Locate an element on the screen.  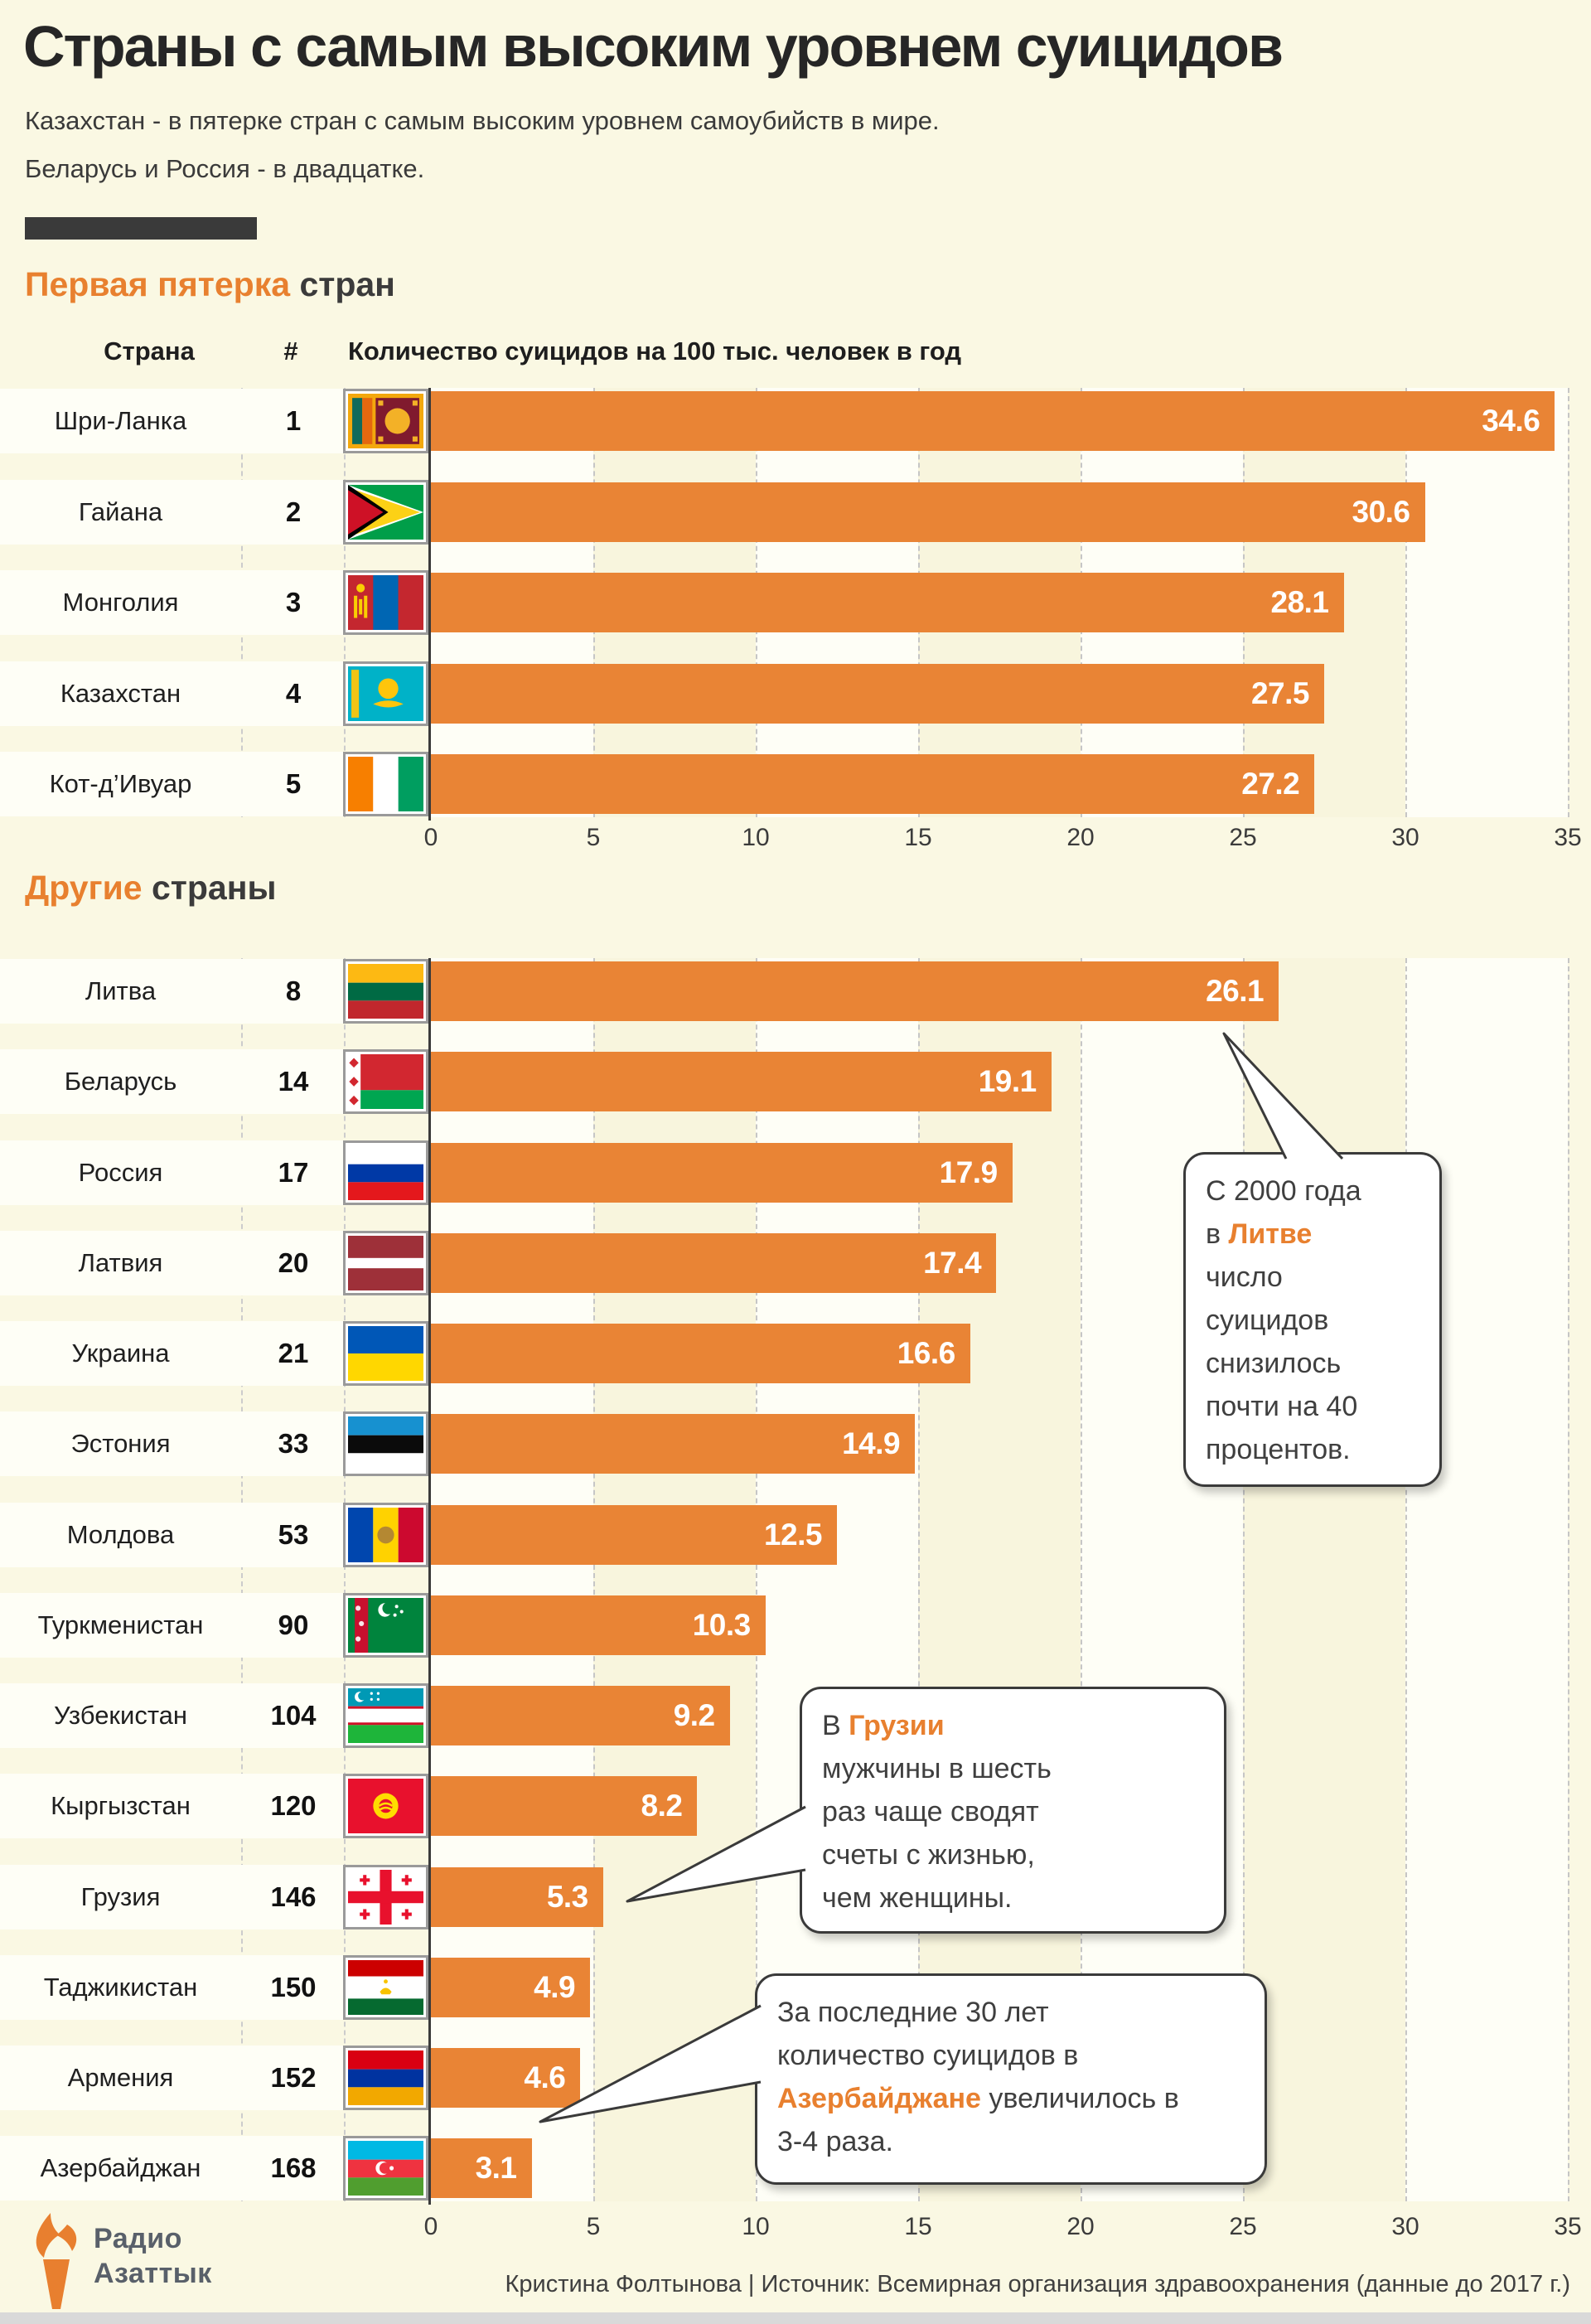
ee-flag-icon is located at coordinates (385, 1444).